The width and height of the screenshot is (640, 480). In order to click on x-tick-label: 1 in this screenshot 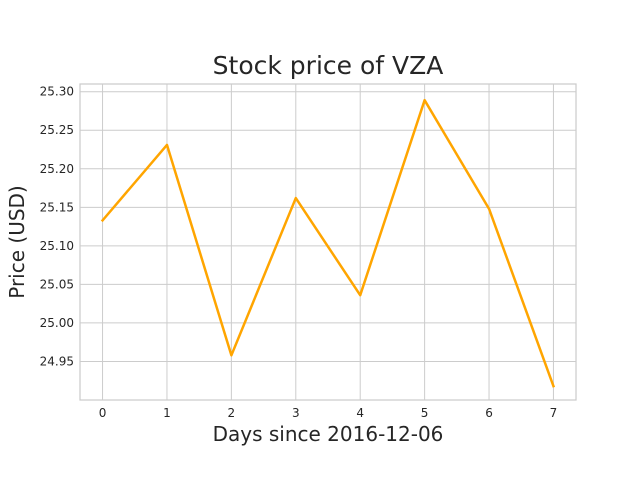, I will do `click(167, 413)`.